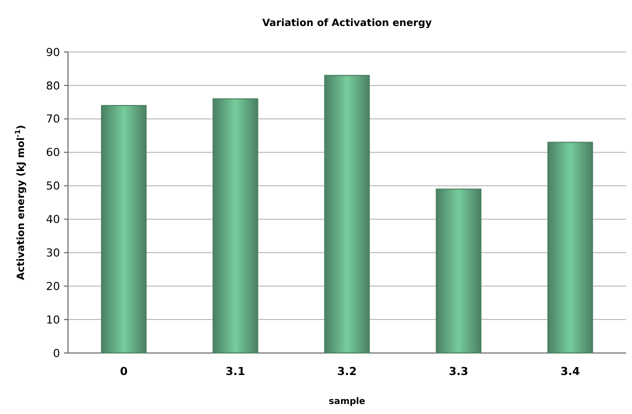  What do you see at coordinates (53, 253) in the screenshot?
I see `y-tick-label: 30` at bounding box center [53, 253].